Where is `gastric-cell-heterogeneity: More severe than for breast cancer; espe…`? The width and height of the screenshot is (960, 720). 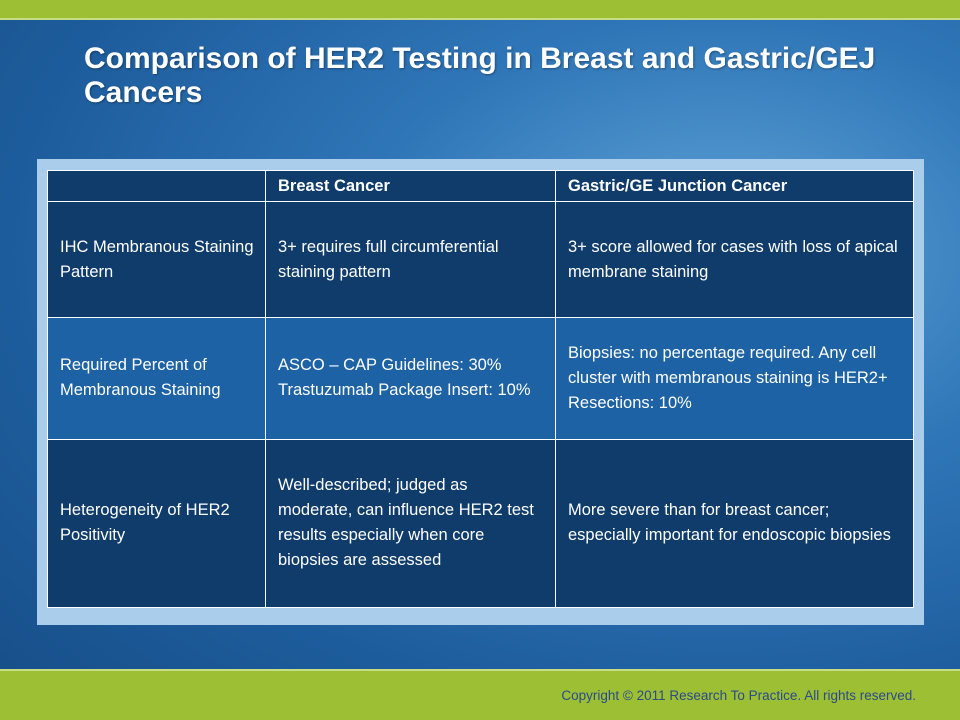
gastric-cell-heterogeneity: More severe than for breast cancer; espe… is located at coordinates (734, 523).